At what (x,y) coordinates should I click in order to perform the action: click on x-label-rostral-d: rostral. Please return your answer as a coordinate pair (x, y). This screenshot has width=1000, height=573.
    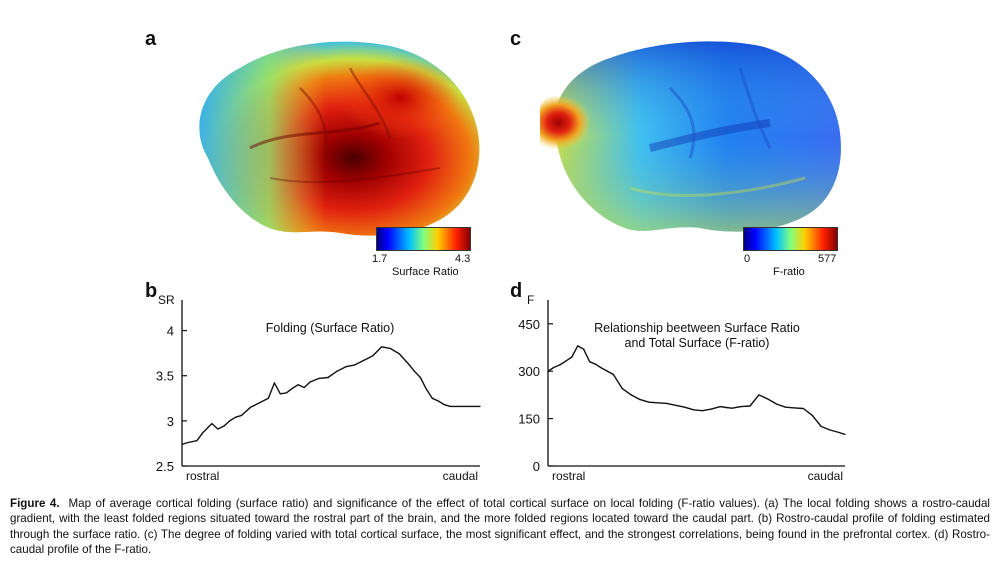
    Looking at the image, I should click on (568, 476).